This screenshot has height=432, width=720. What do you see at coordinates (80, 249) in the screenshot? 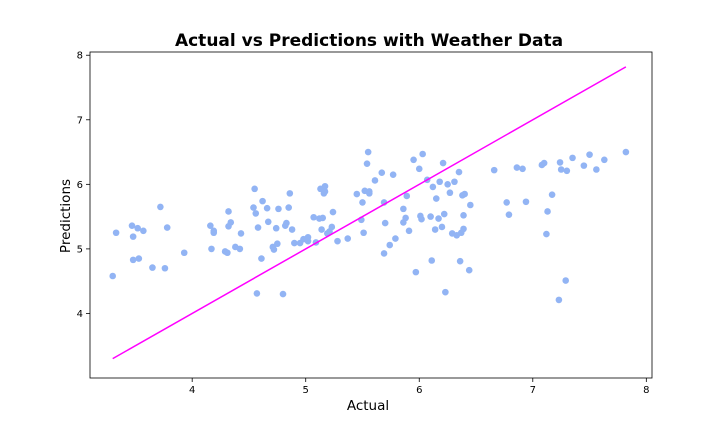
I see `y-tick-label: 5` at bounding box center [80, 249].